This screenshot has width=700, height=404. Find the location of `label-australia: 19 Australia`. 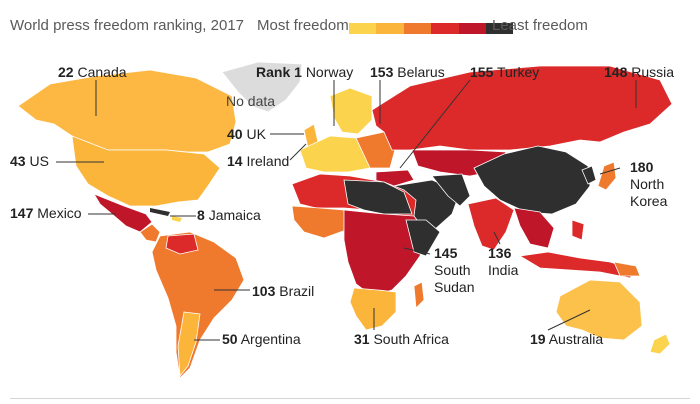

label-australia: 19 Australia is located at coordinates (567, 339).